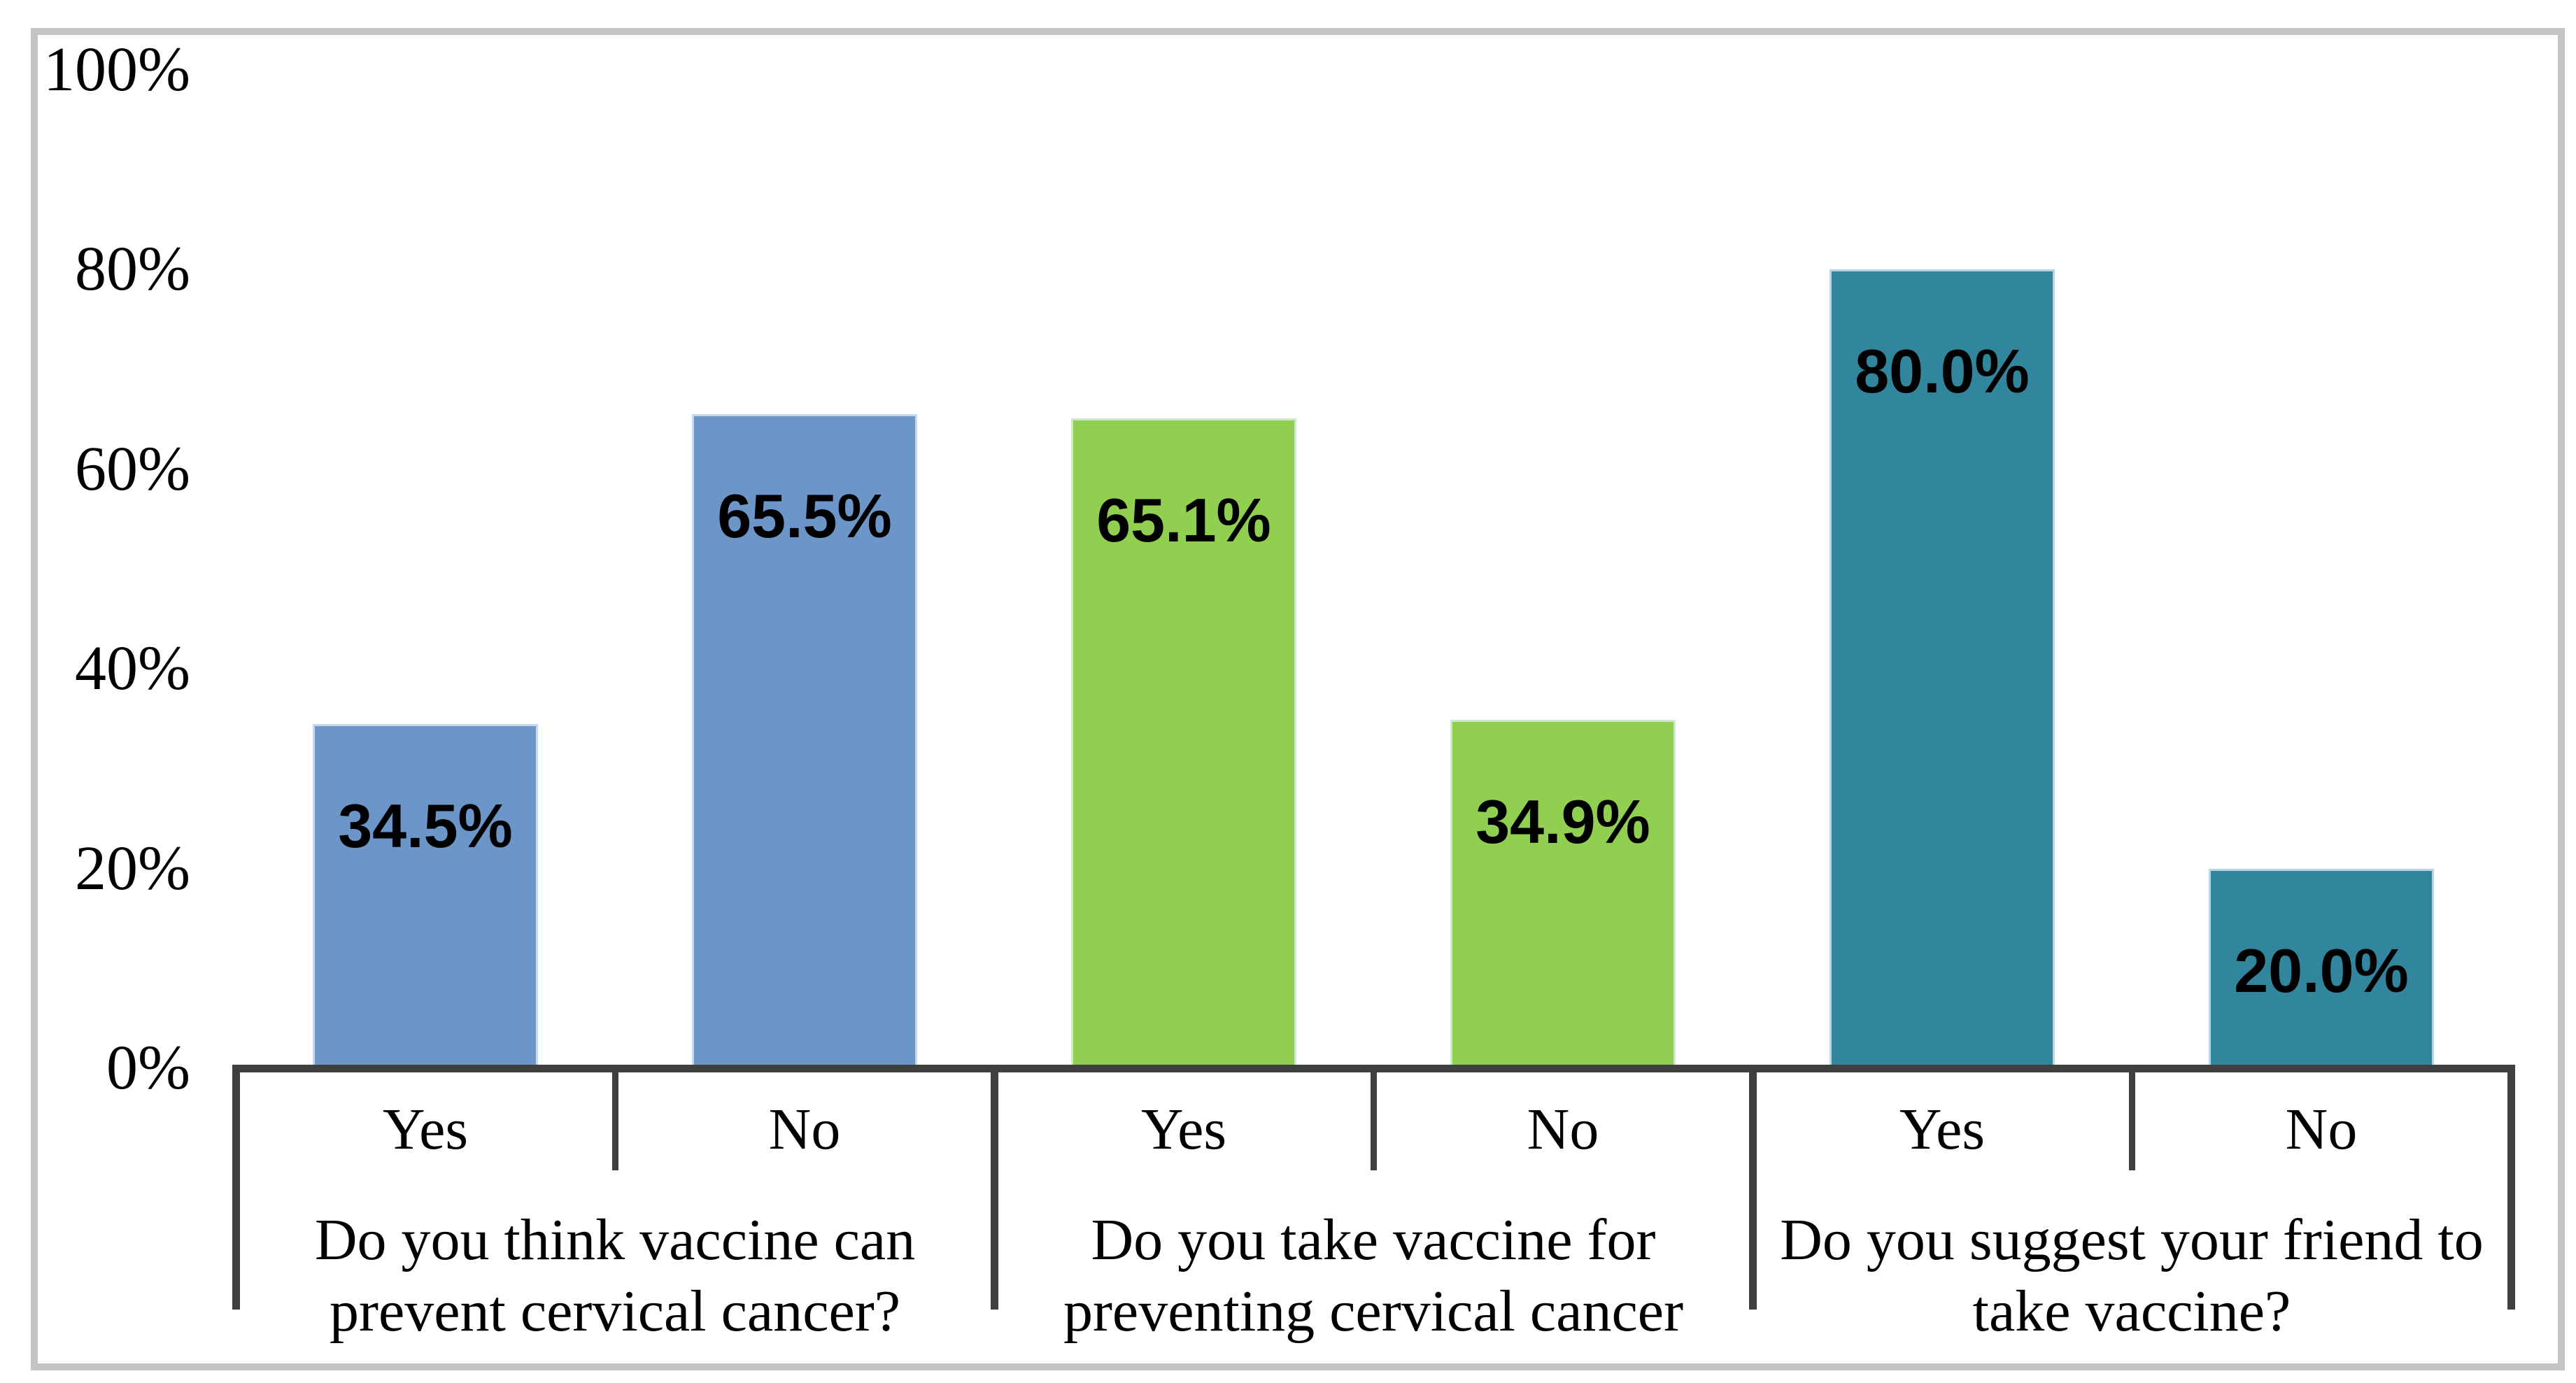 The image size is (2576, 1383). What do you see at coordinates (116, 69) in the screenshot?
I see `y-axis-label: 100%` at bounding box center [116, 69].